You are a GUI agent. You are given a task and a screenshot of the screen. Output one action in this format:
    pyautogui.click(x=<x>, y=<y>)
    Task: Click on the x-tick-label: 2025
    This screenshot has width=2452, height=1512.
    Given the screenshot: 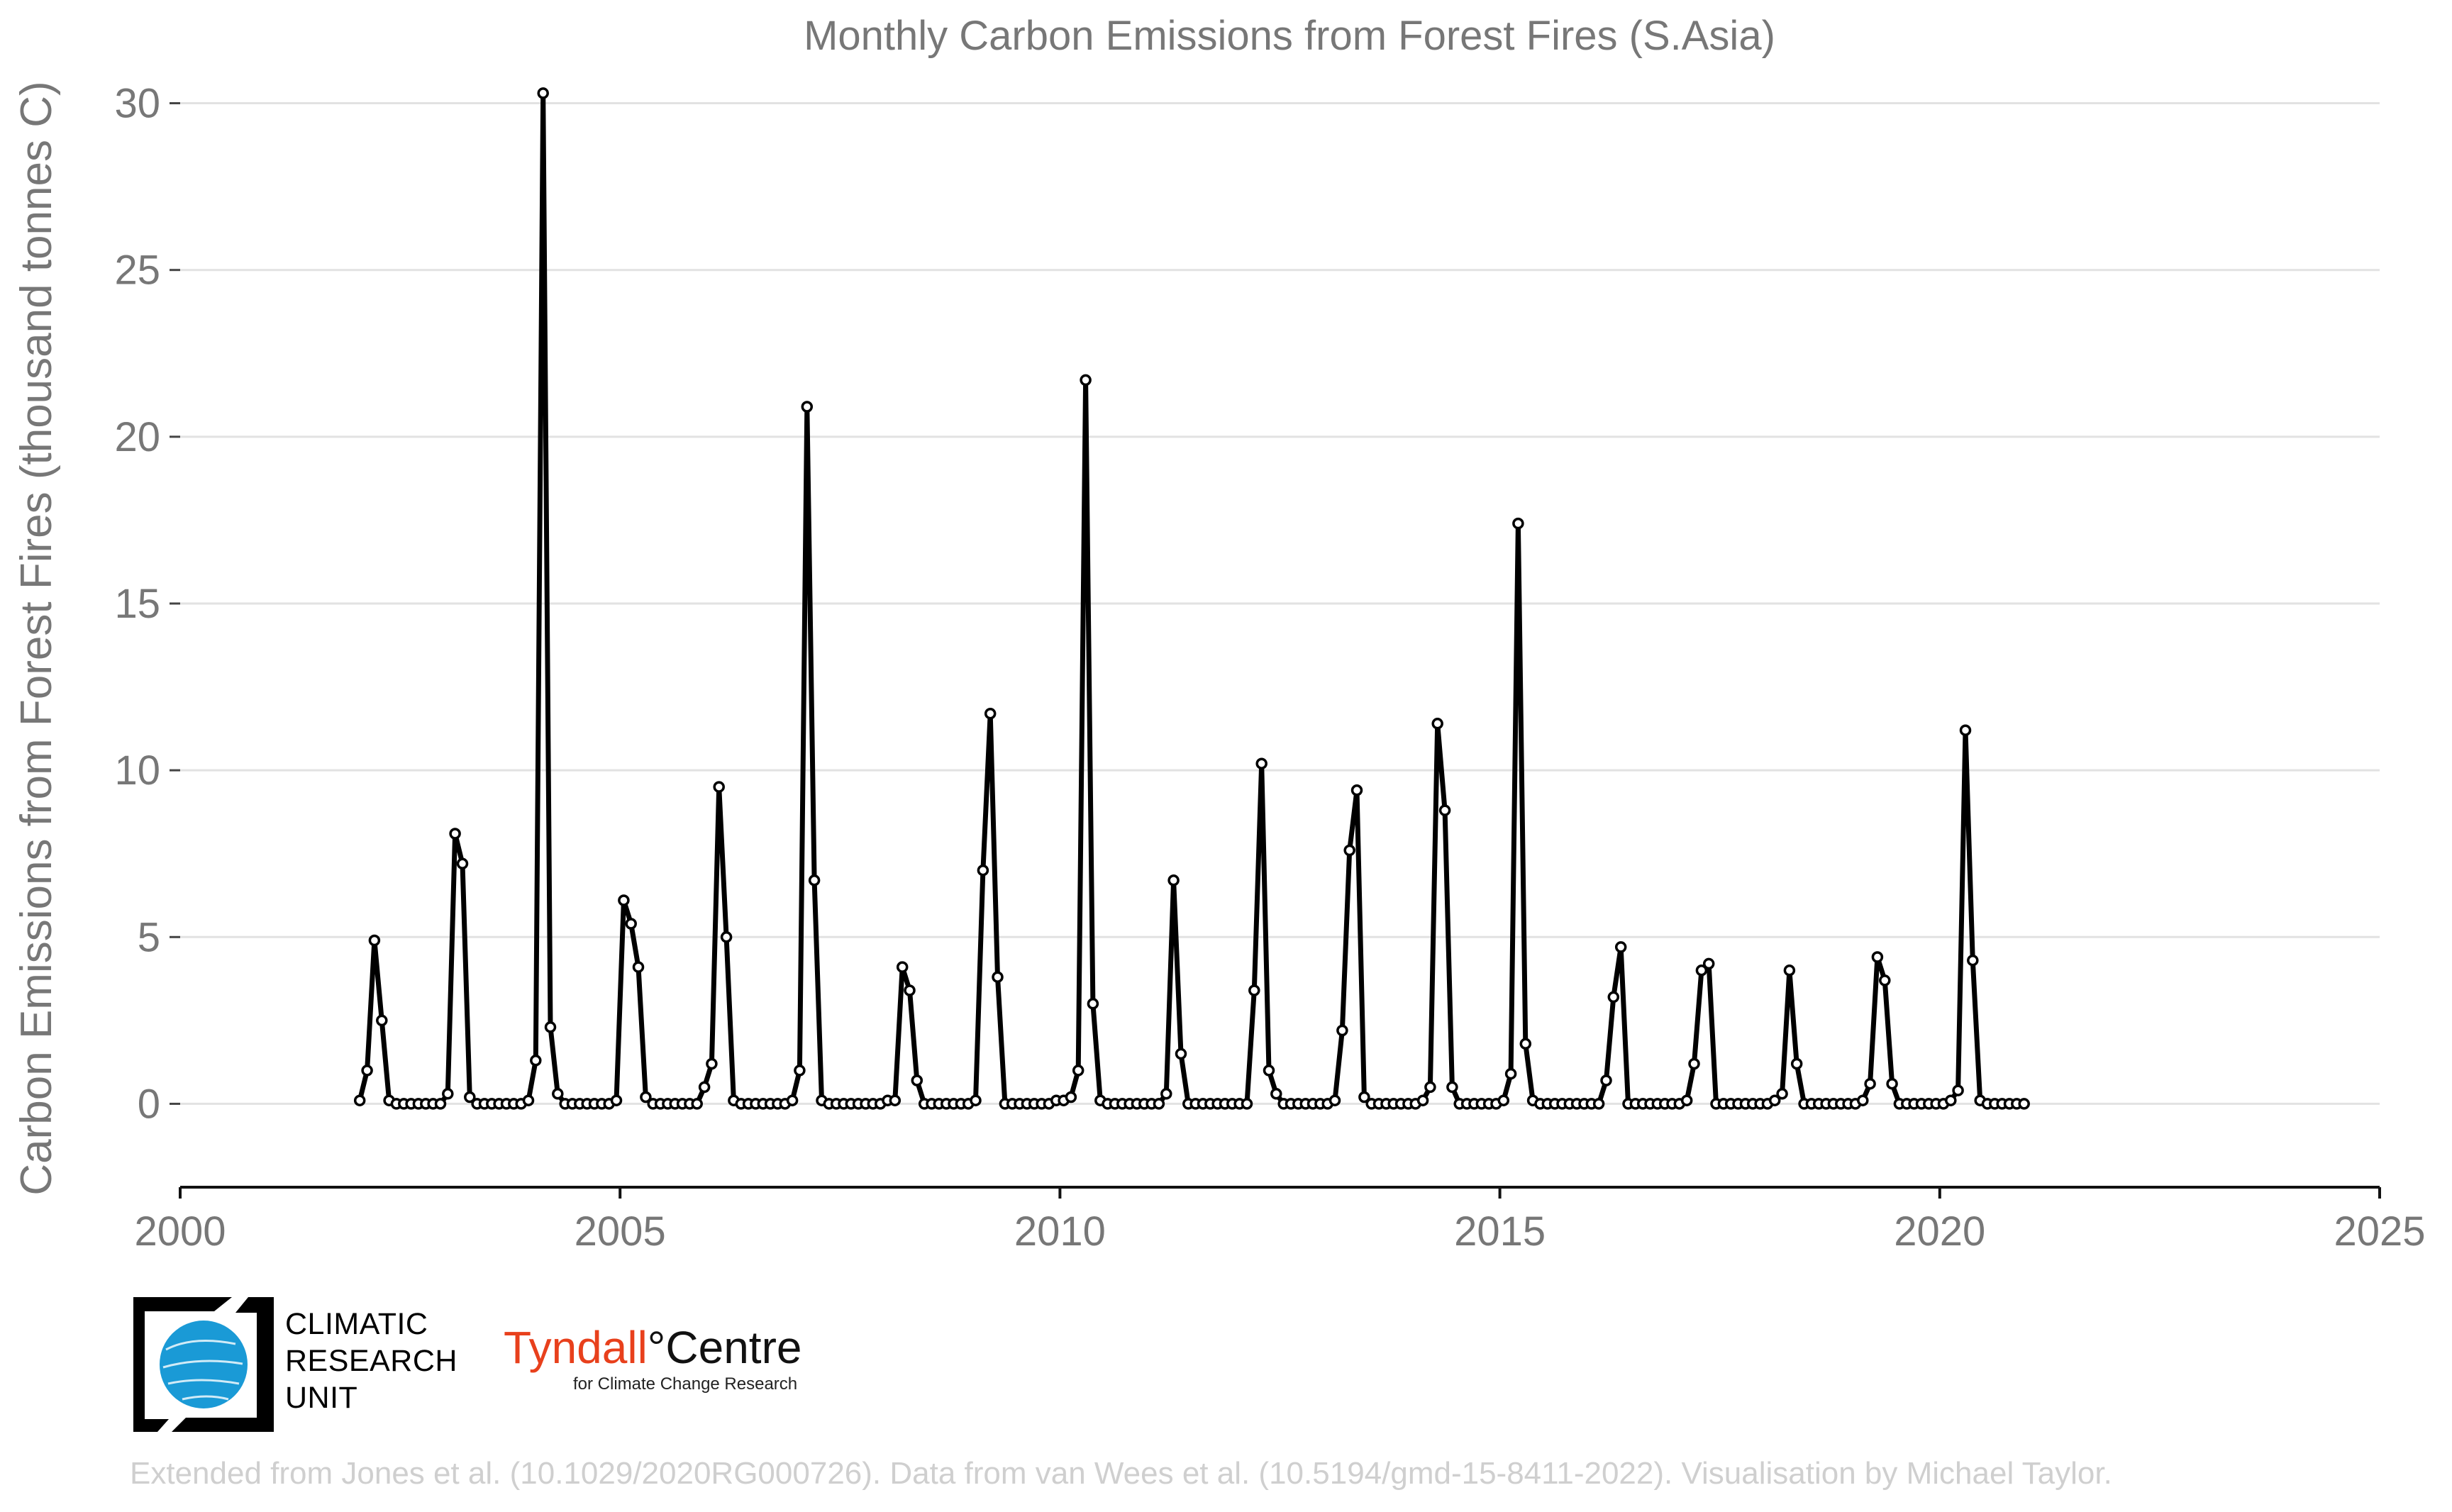 What is the action you would take?
    pyautogui.click(x=2379, y=1231)
    